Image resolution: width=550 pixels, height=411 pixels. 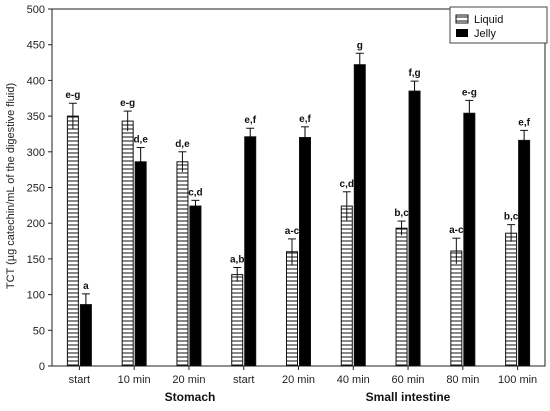 I want to click on legend: Liquid Jelly, so click(x=498, y=25).